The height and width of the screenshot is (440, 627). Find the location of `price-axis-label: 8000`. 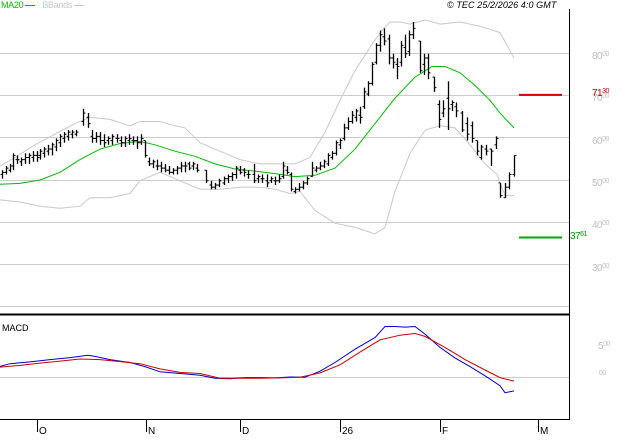

price-axis-label: 8000 is located at coordinates (600, 56).